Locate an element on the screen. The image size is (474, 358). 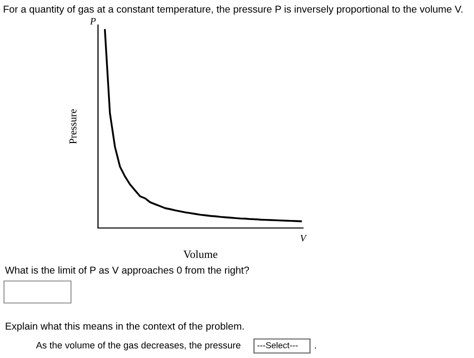
y-axis-title: Pressure is located at coordinates (73, 126).